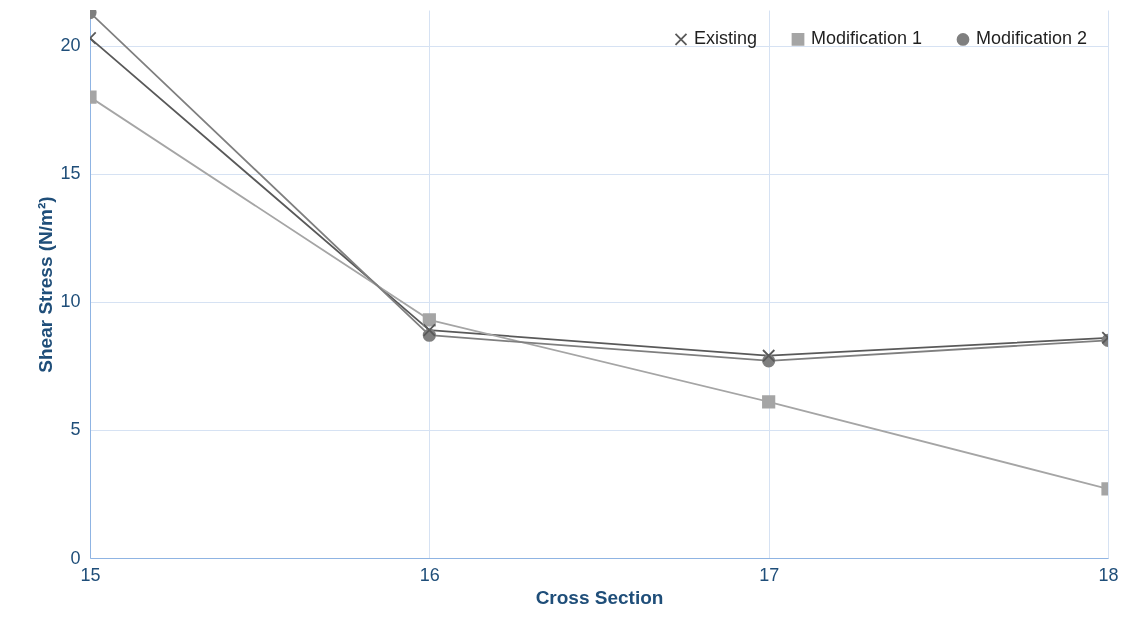 Image resolution: width=1143 pixels, height=621 pixels. I want to click on y-tick-label: 0, so click(75, 557).